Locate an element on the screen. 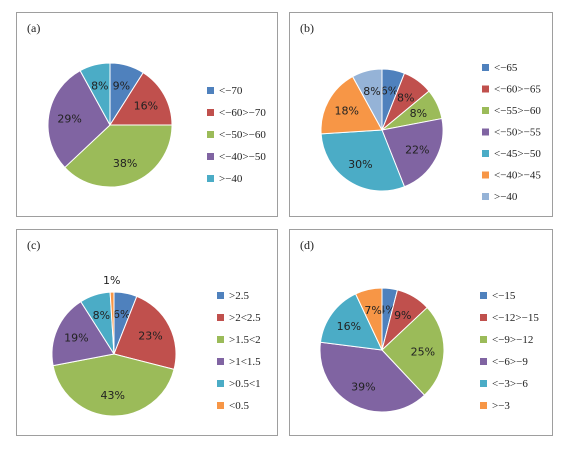  slice-value-label: 30% is located at coordinates (360, 164).